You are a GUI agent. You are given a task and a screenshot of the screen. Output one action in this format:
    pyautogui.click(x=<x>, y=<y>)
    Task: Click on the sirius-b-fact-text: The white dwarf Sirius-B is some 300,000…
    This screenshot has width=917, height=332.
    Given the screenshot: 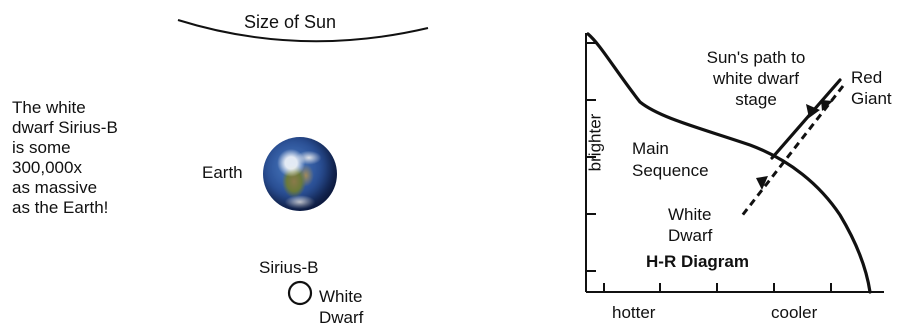 What is the action you would take?
    pyautogui.click(x=65, y=157)
    